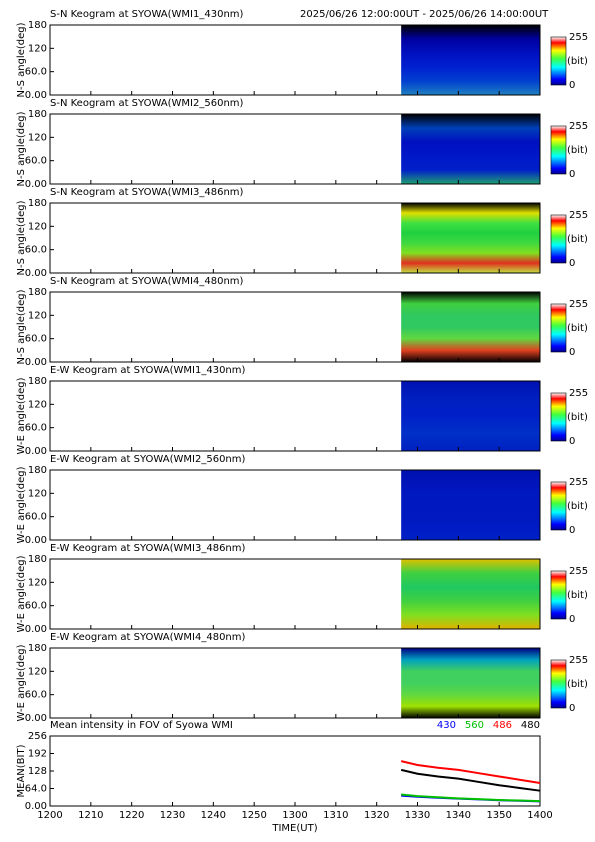  Describe the element at coordinates (21, 770) in the screenshot. I see `y-axis-label: MEAN(BIT)` at that location.